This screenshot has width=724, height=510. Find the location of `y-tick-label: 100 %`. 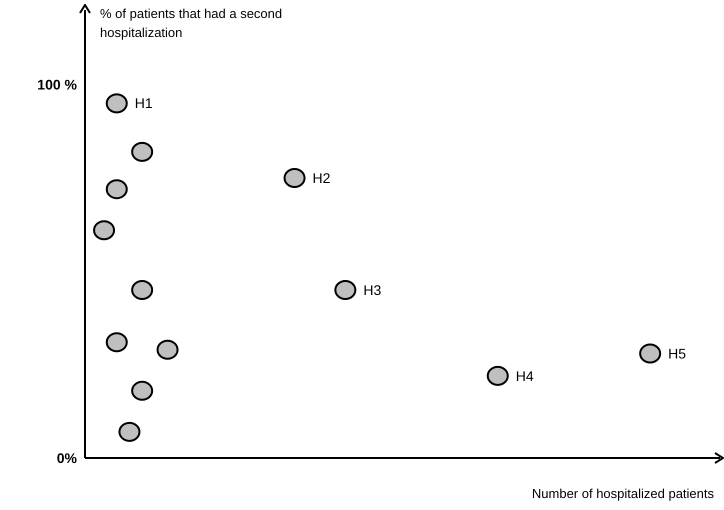

y-tick-label: 100 % is located at coordinates (57, 84).